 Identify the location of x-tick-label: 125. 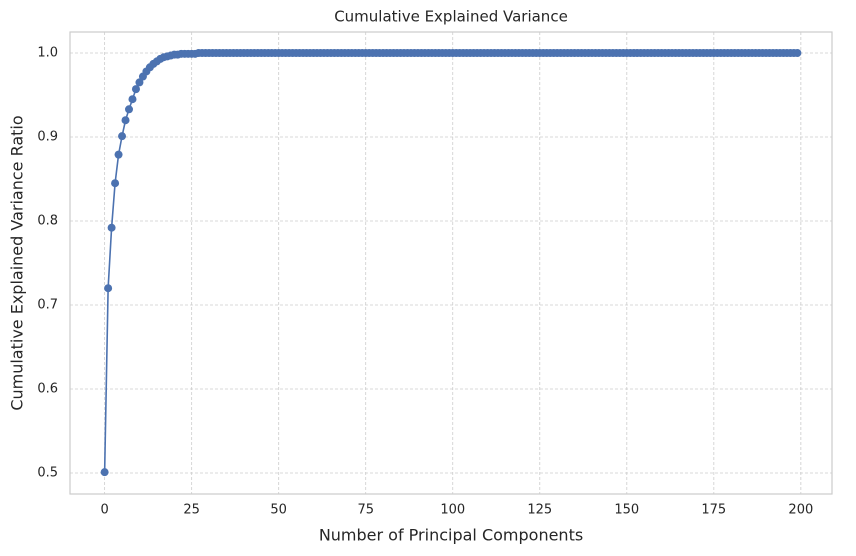
(539, 510).